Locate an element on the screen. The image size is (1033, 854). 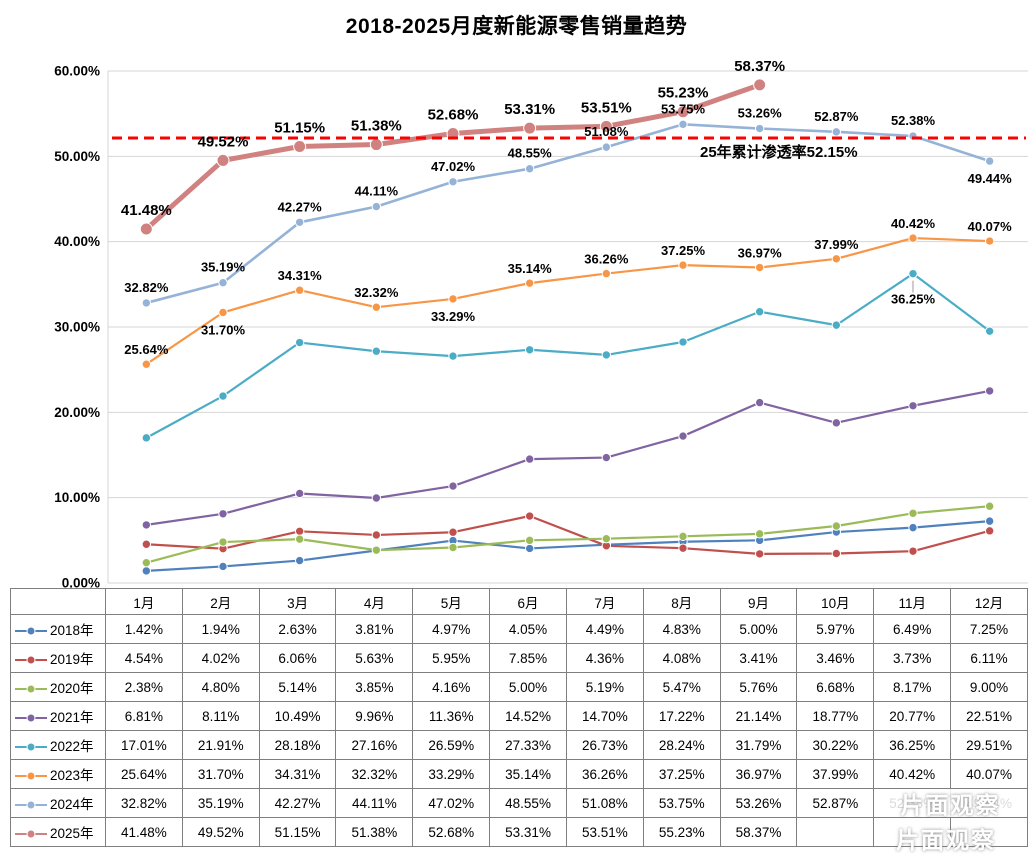
table-cell: 6.68% is located at coordinates (835, 687).